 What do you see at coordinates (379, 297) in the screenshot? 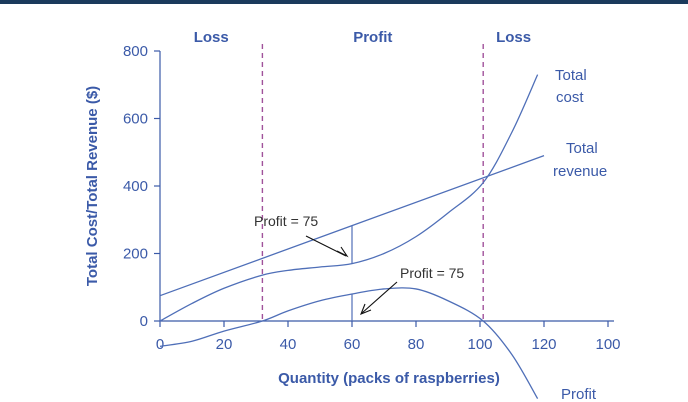
I see `annotation-arrow-lower` at bounding box center [379, 297].